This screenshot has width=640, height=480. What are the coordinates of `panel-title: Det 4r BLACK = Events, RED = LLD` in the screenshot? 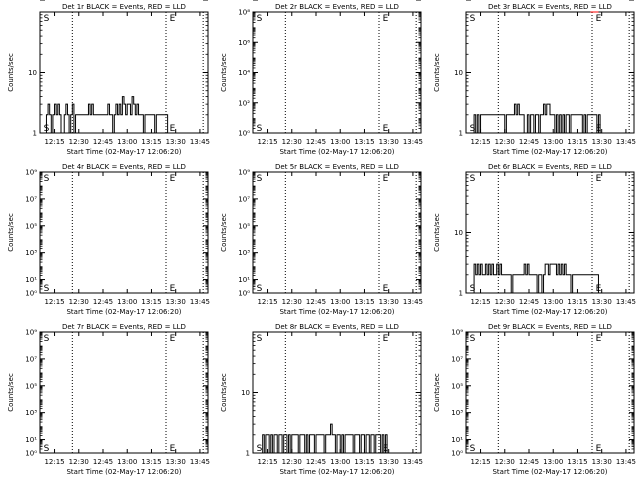 It's located at (124, 167).